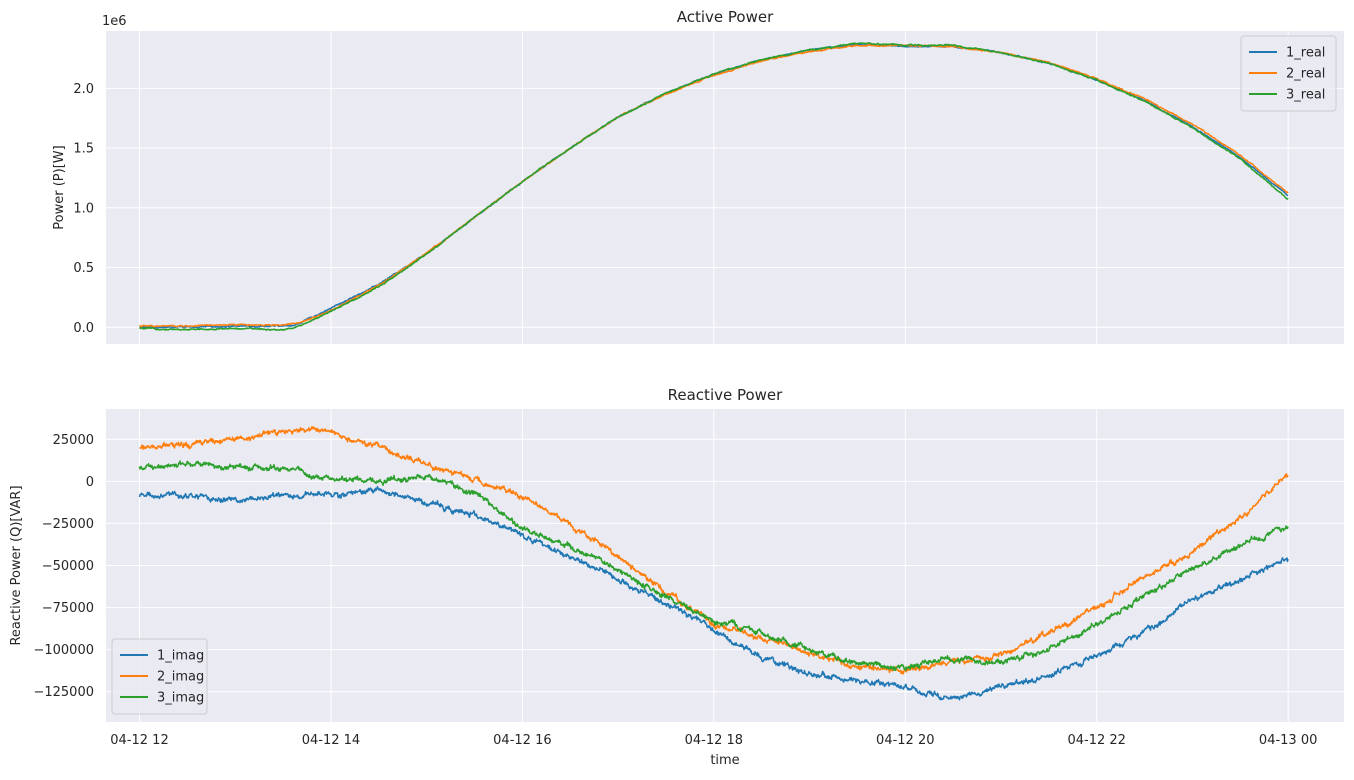 The height and width of the screenshot is (780, 1354). Describe the element at coordinates (180, 677) in the screenshot. I see `reactive-legend-label: 2_imag` at that location.